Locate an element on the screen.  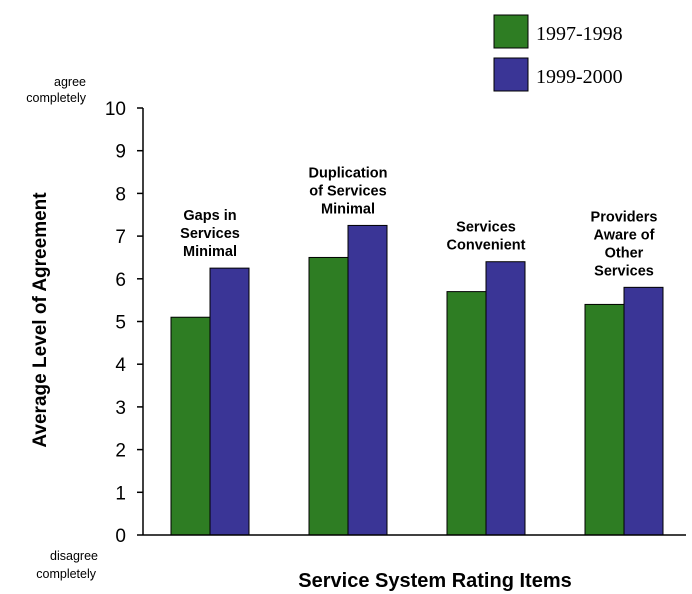
y-axis-ticks: 0 1 2 3 4 5 6 7 8 9 10 is located at coordinates (124, 323).